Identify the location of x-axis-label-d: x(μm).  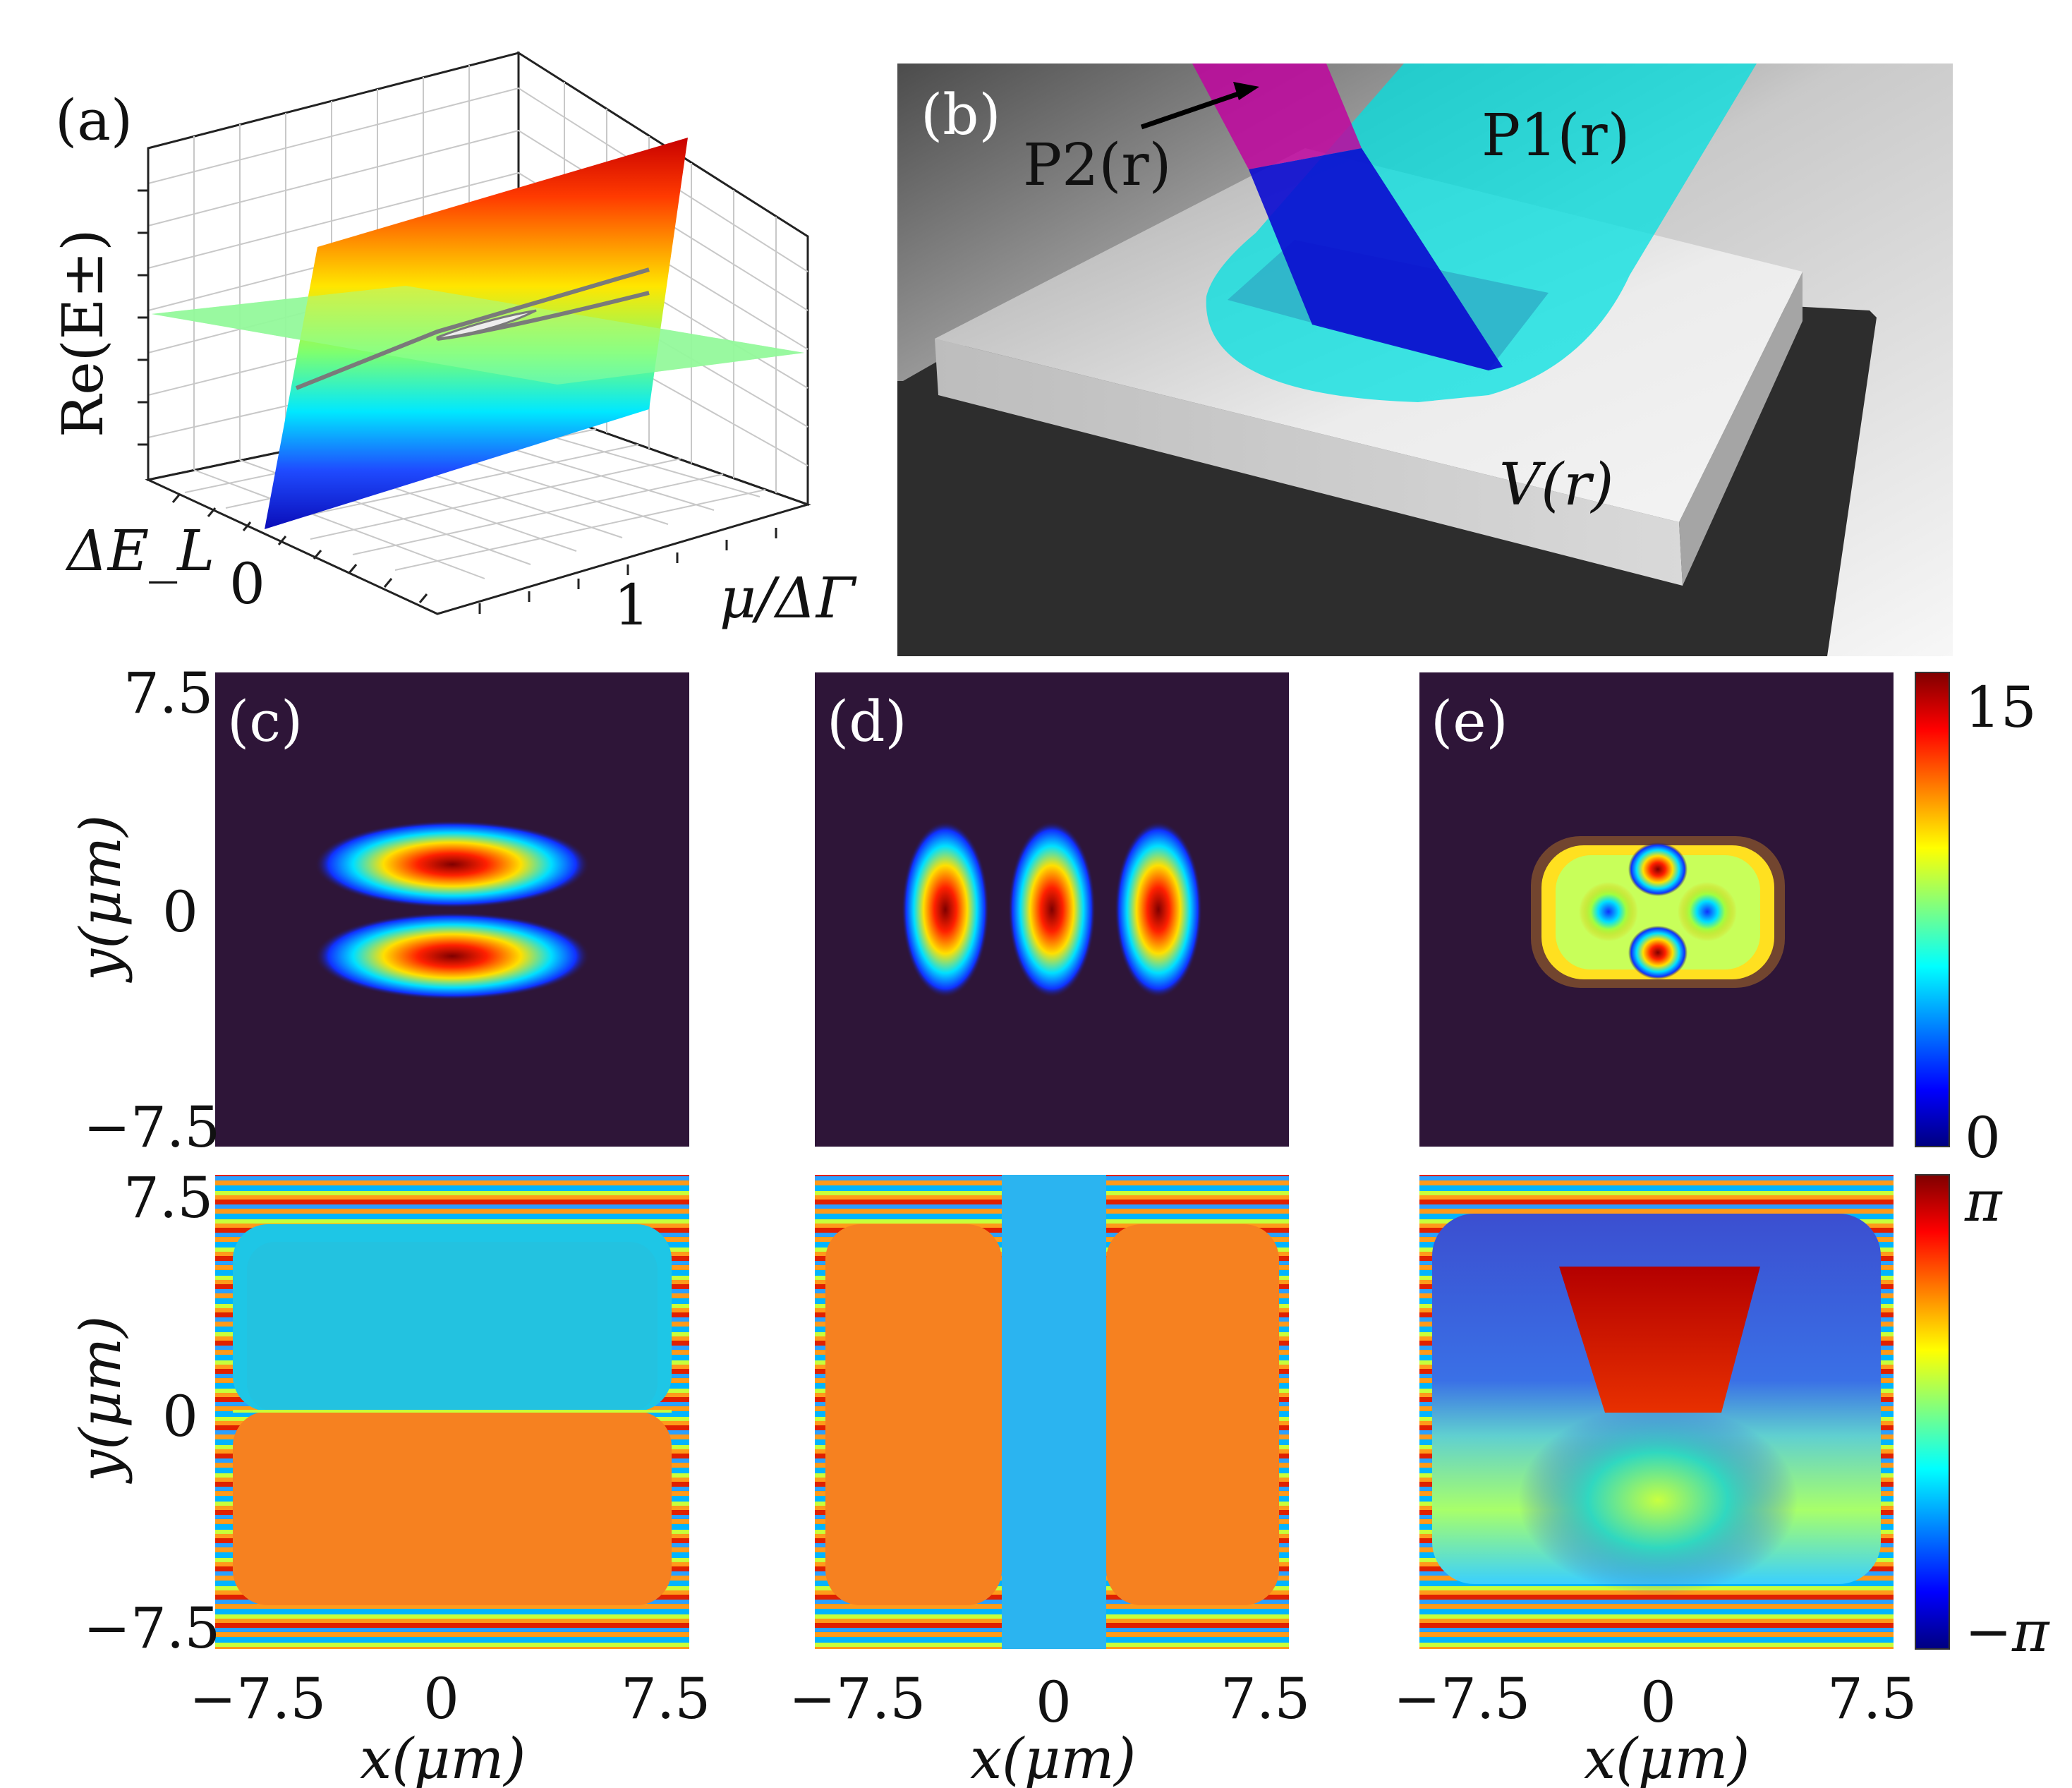
(1053, 1757).